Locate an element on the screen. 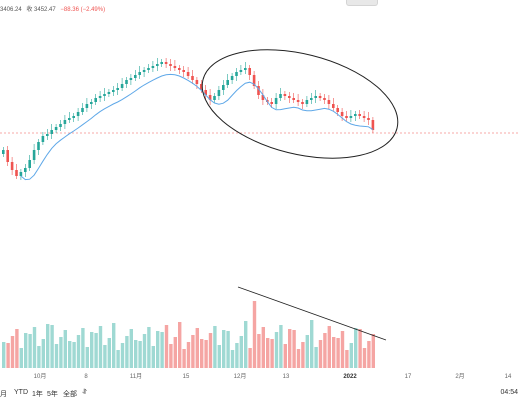 The image size is (520, 400). x-tick-label: 15 is located at coordinates (186, 377).